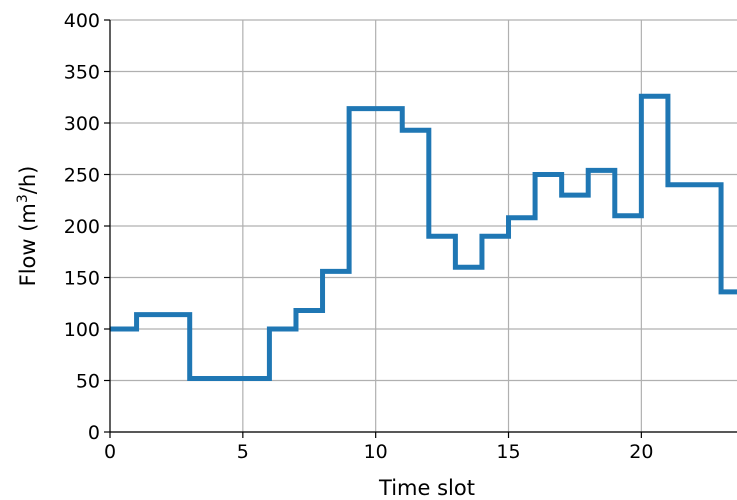  I want to click on x-tick-label: 0, so click(110, 452).